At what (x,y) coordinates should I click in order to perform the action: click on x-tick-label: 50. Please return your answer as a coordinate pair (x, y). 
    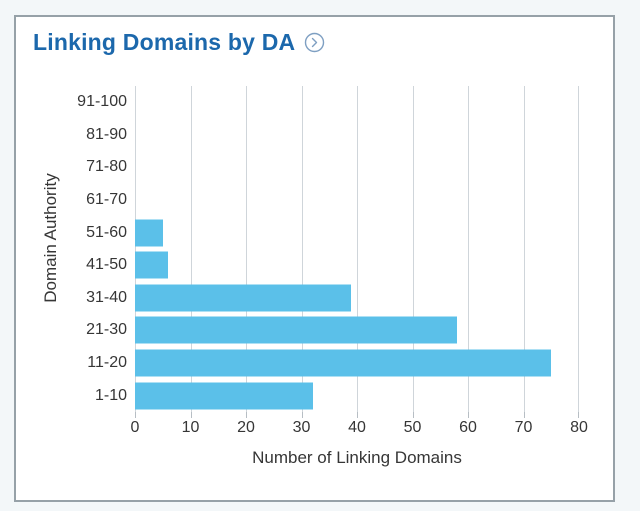
    Looking at the image, I should click on (412, 427).